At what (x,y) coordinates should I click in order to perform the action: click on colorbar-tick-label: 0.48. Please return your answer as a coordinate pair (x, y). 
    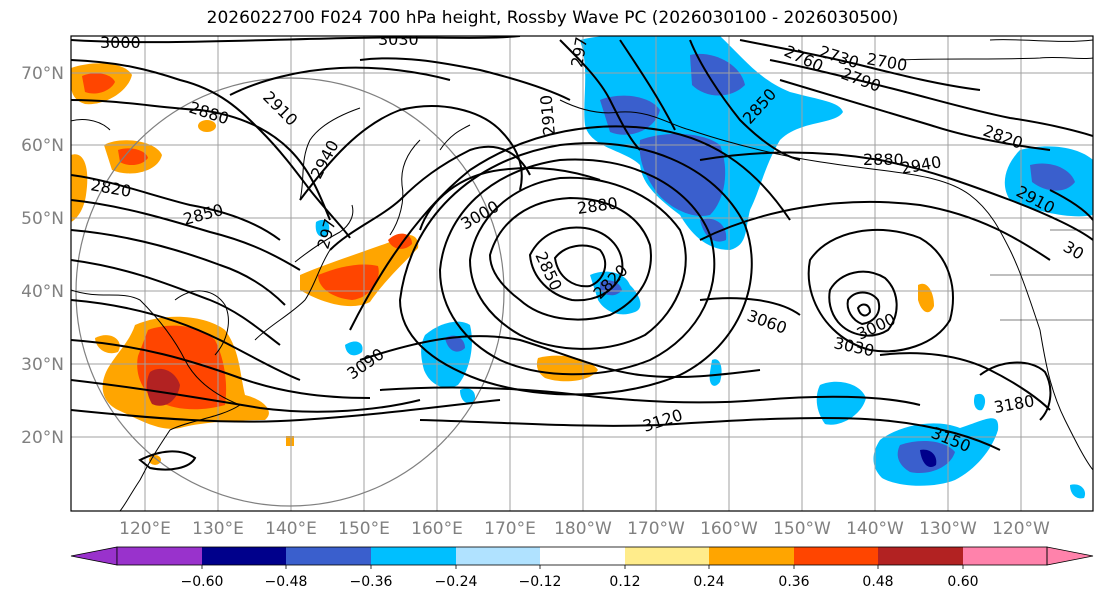
    Looking at the image, I should click on (877, 582).